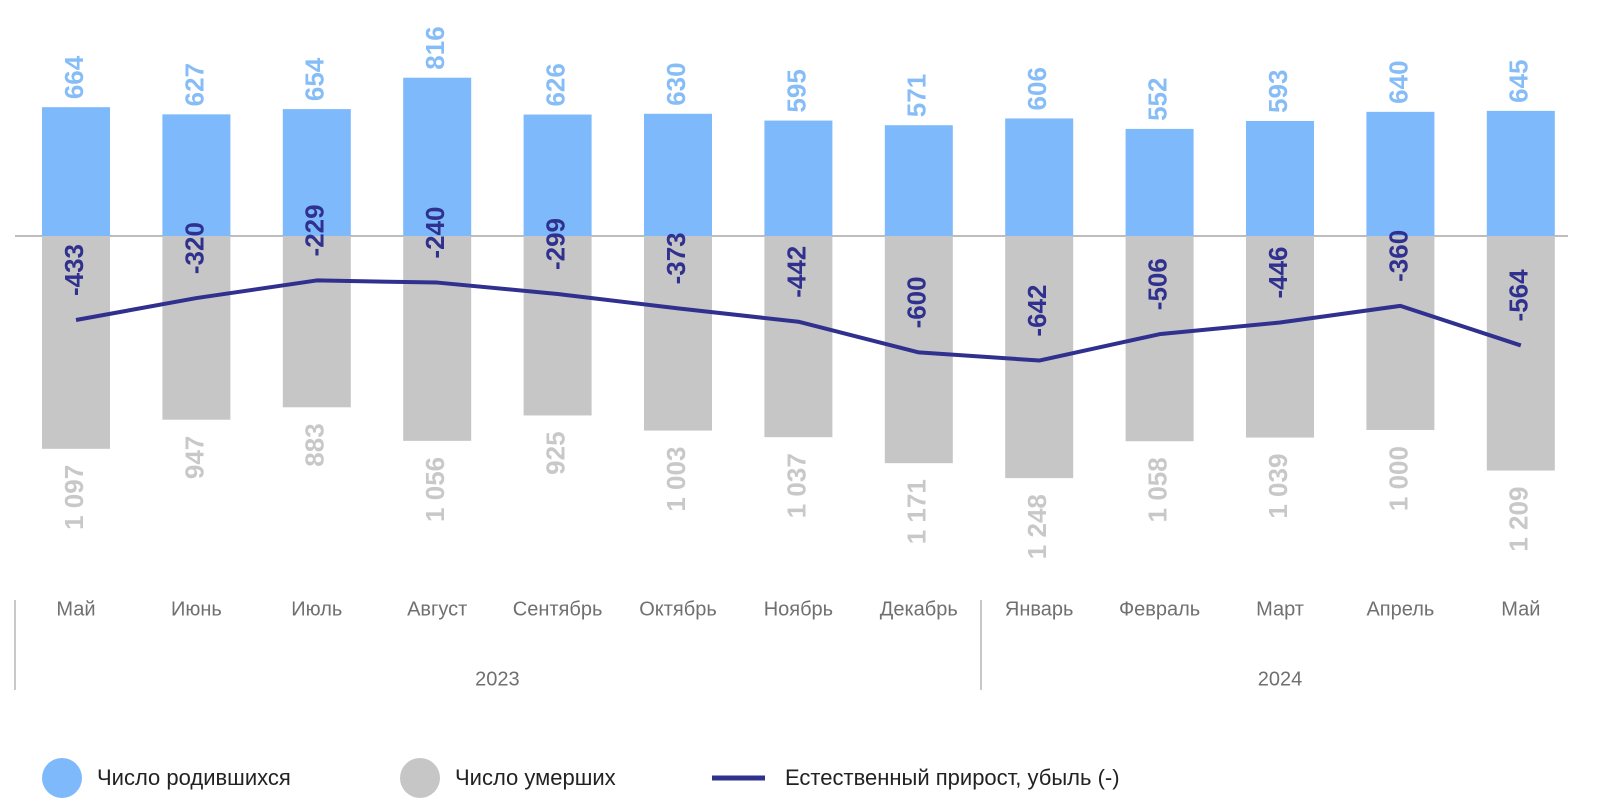  I want to click on value-label: 645, so click(1519, 80).